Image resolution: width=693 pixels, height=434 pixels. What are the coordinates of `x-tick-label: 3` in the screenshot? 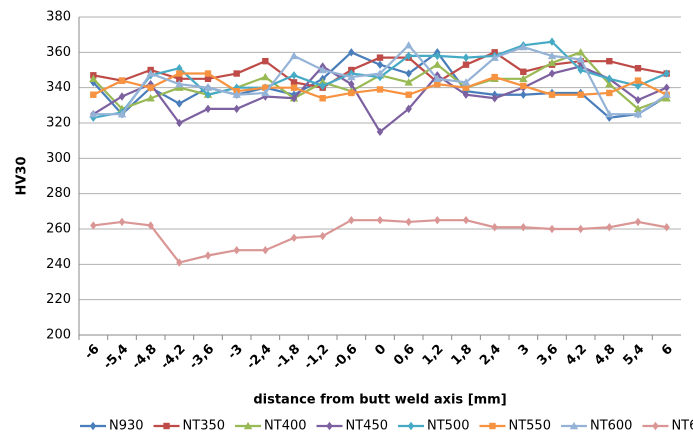 It's located at (524, 350).